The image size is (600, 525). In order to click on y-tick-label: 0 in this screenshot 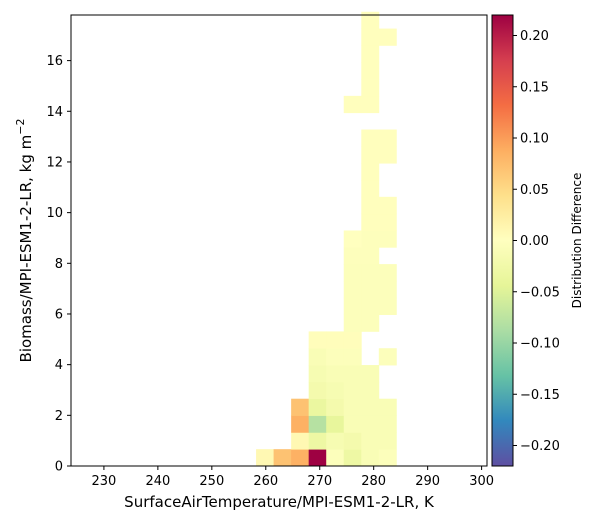, I will do `click(59, 467)`.